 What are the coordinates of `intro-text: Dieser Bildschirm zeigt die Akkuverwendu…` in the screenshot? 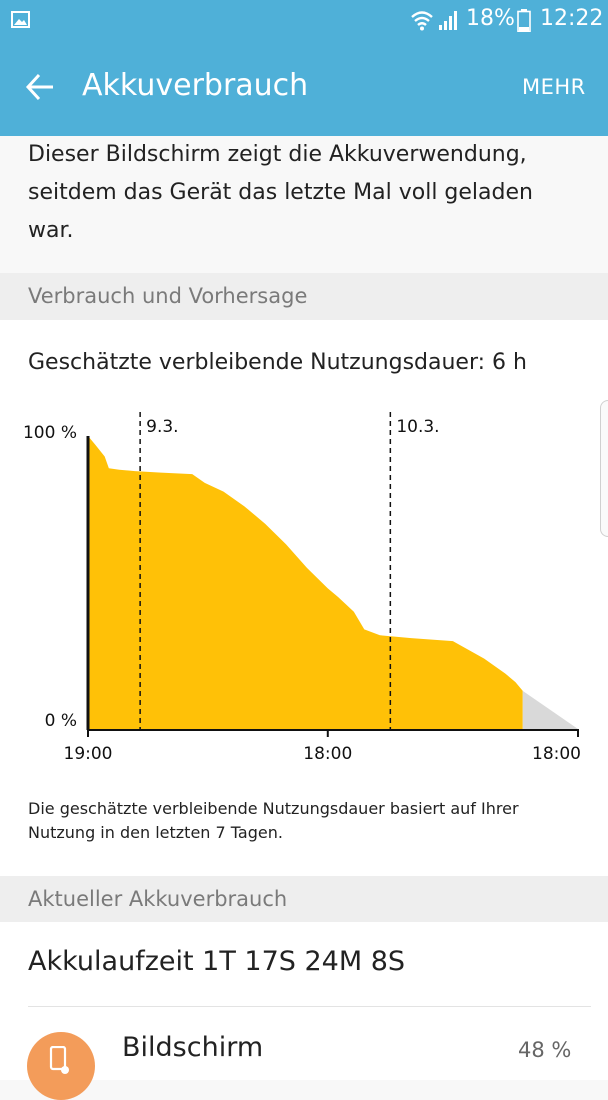 It's located at (280, 192).